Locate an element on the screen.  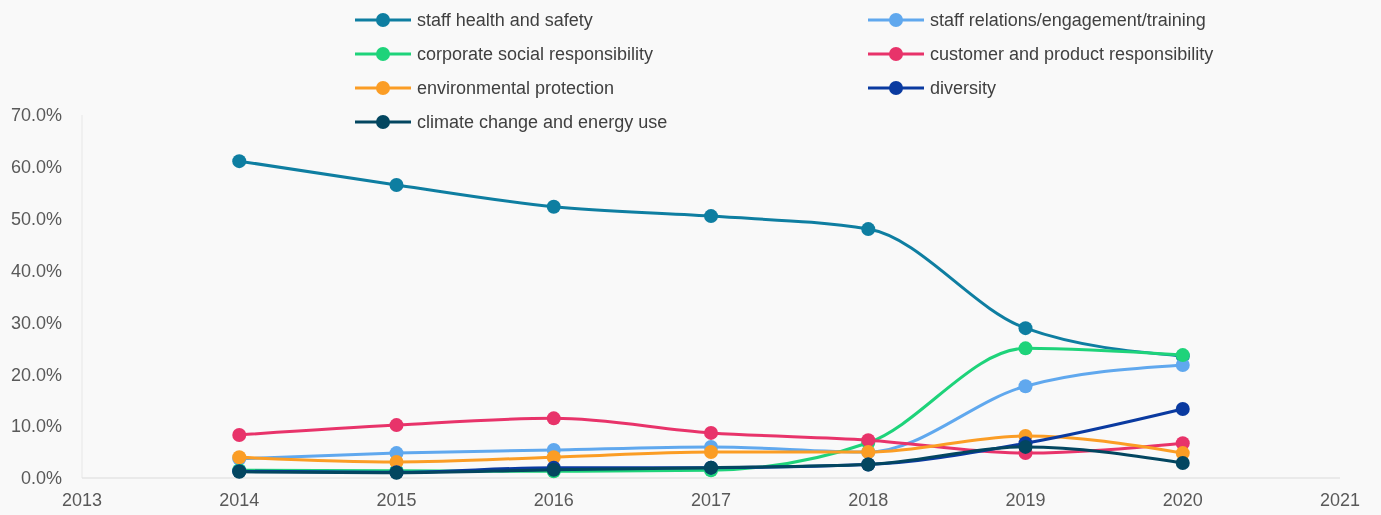
y-tick-label: 70.0% is located at coordinates (36, 115).